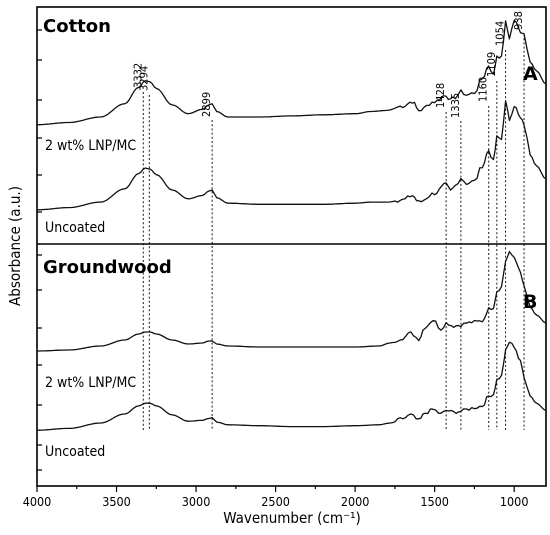 This screenshot has width=550, height=535. Describe the element at coordinates (434, 501) in the screenshot. I see `x-tick-label-1500: 1500` at that location.